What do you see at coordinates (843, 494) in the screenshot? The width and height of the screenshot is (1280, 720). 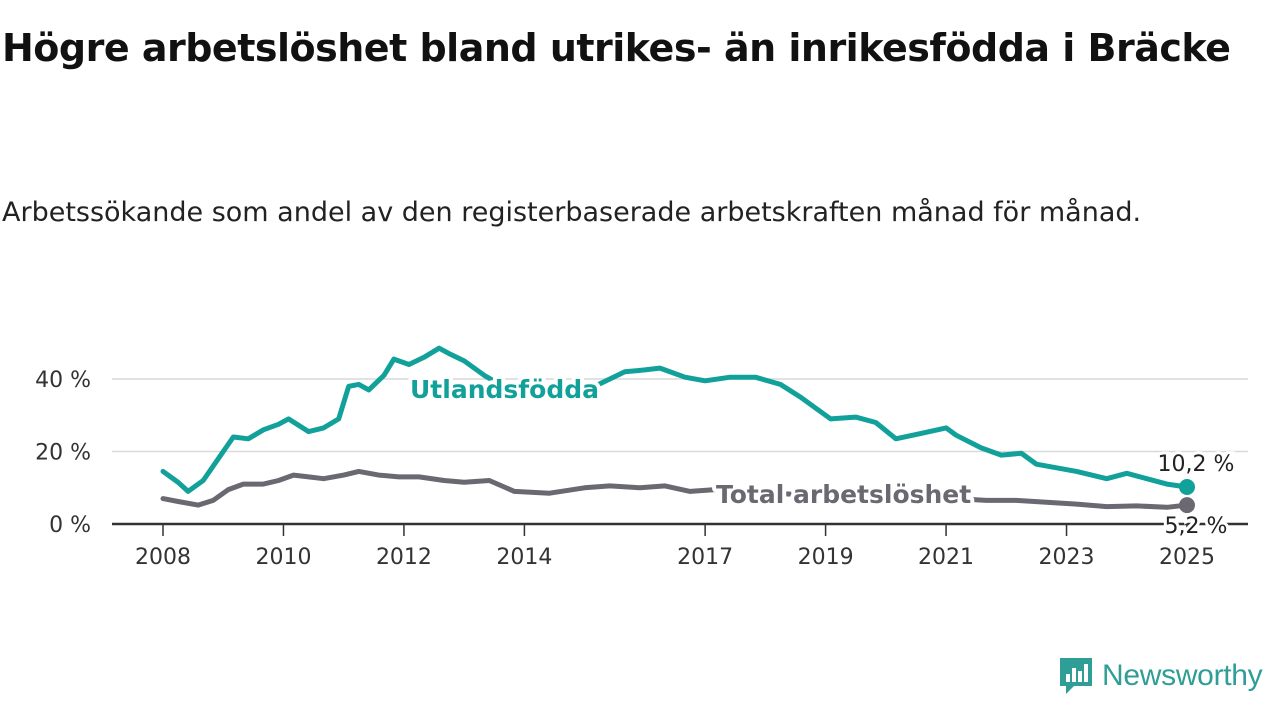 I see `series-label-total: Total arbetslöshet` at bounding box center [843, 494].